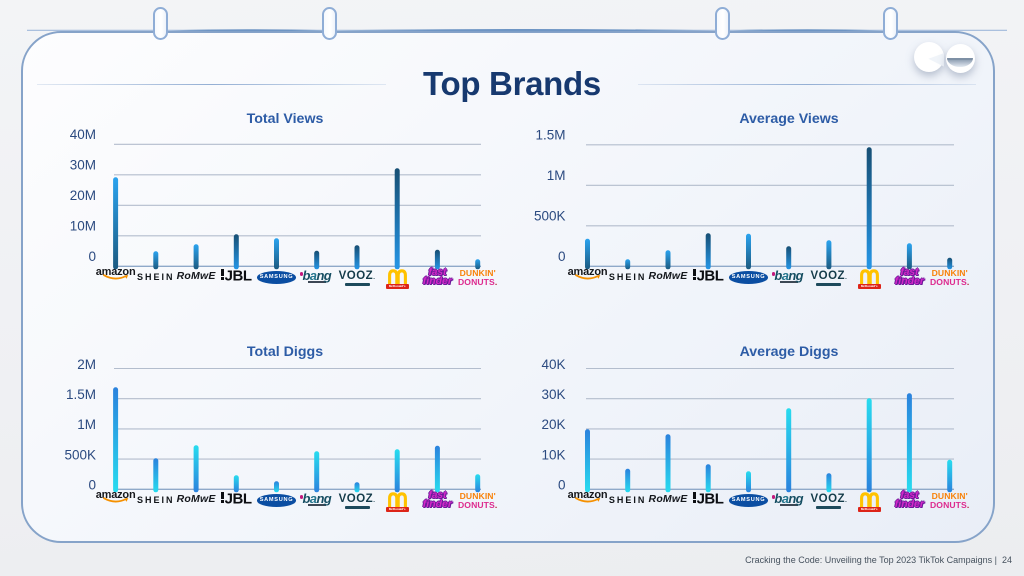  I want to click on svg-text: Total Diggs, so click(285, 352).